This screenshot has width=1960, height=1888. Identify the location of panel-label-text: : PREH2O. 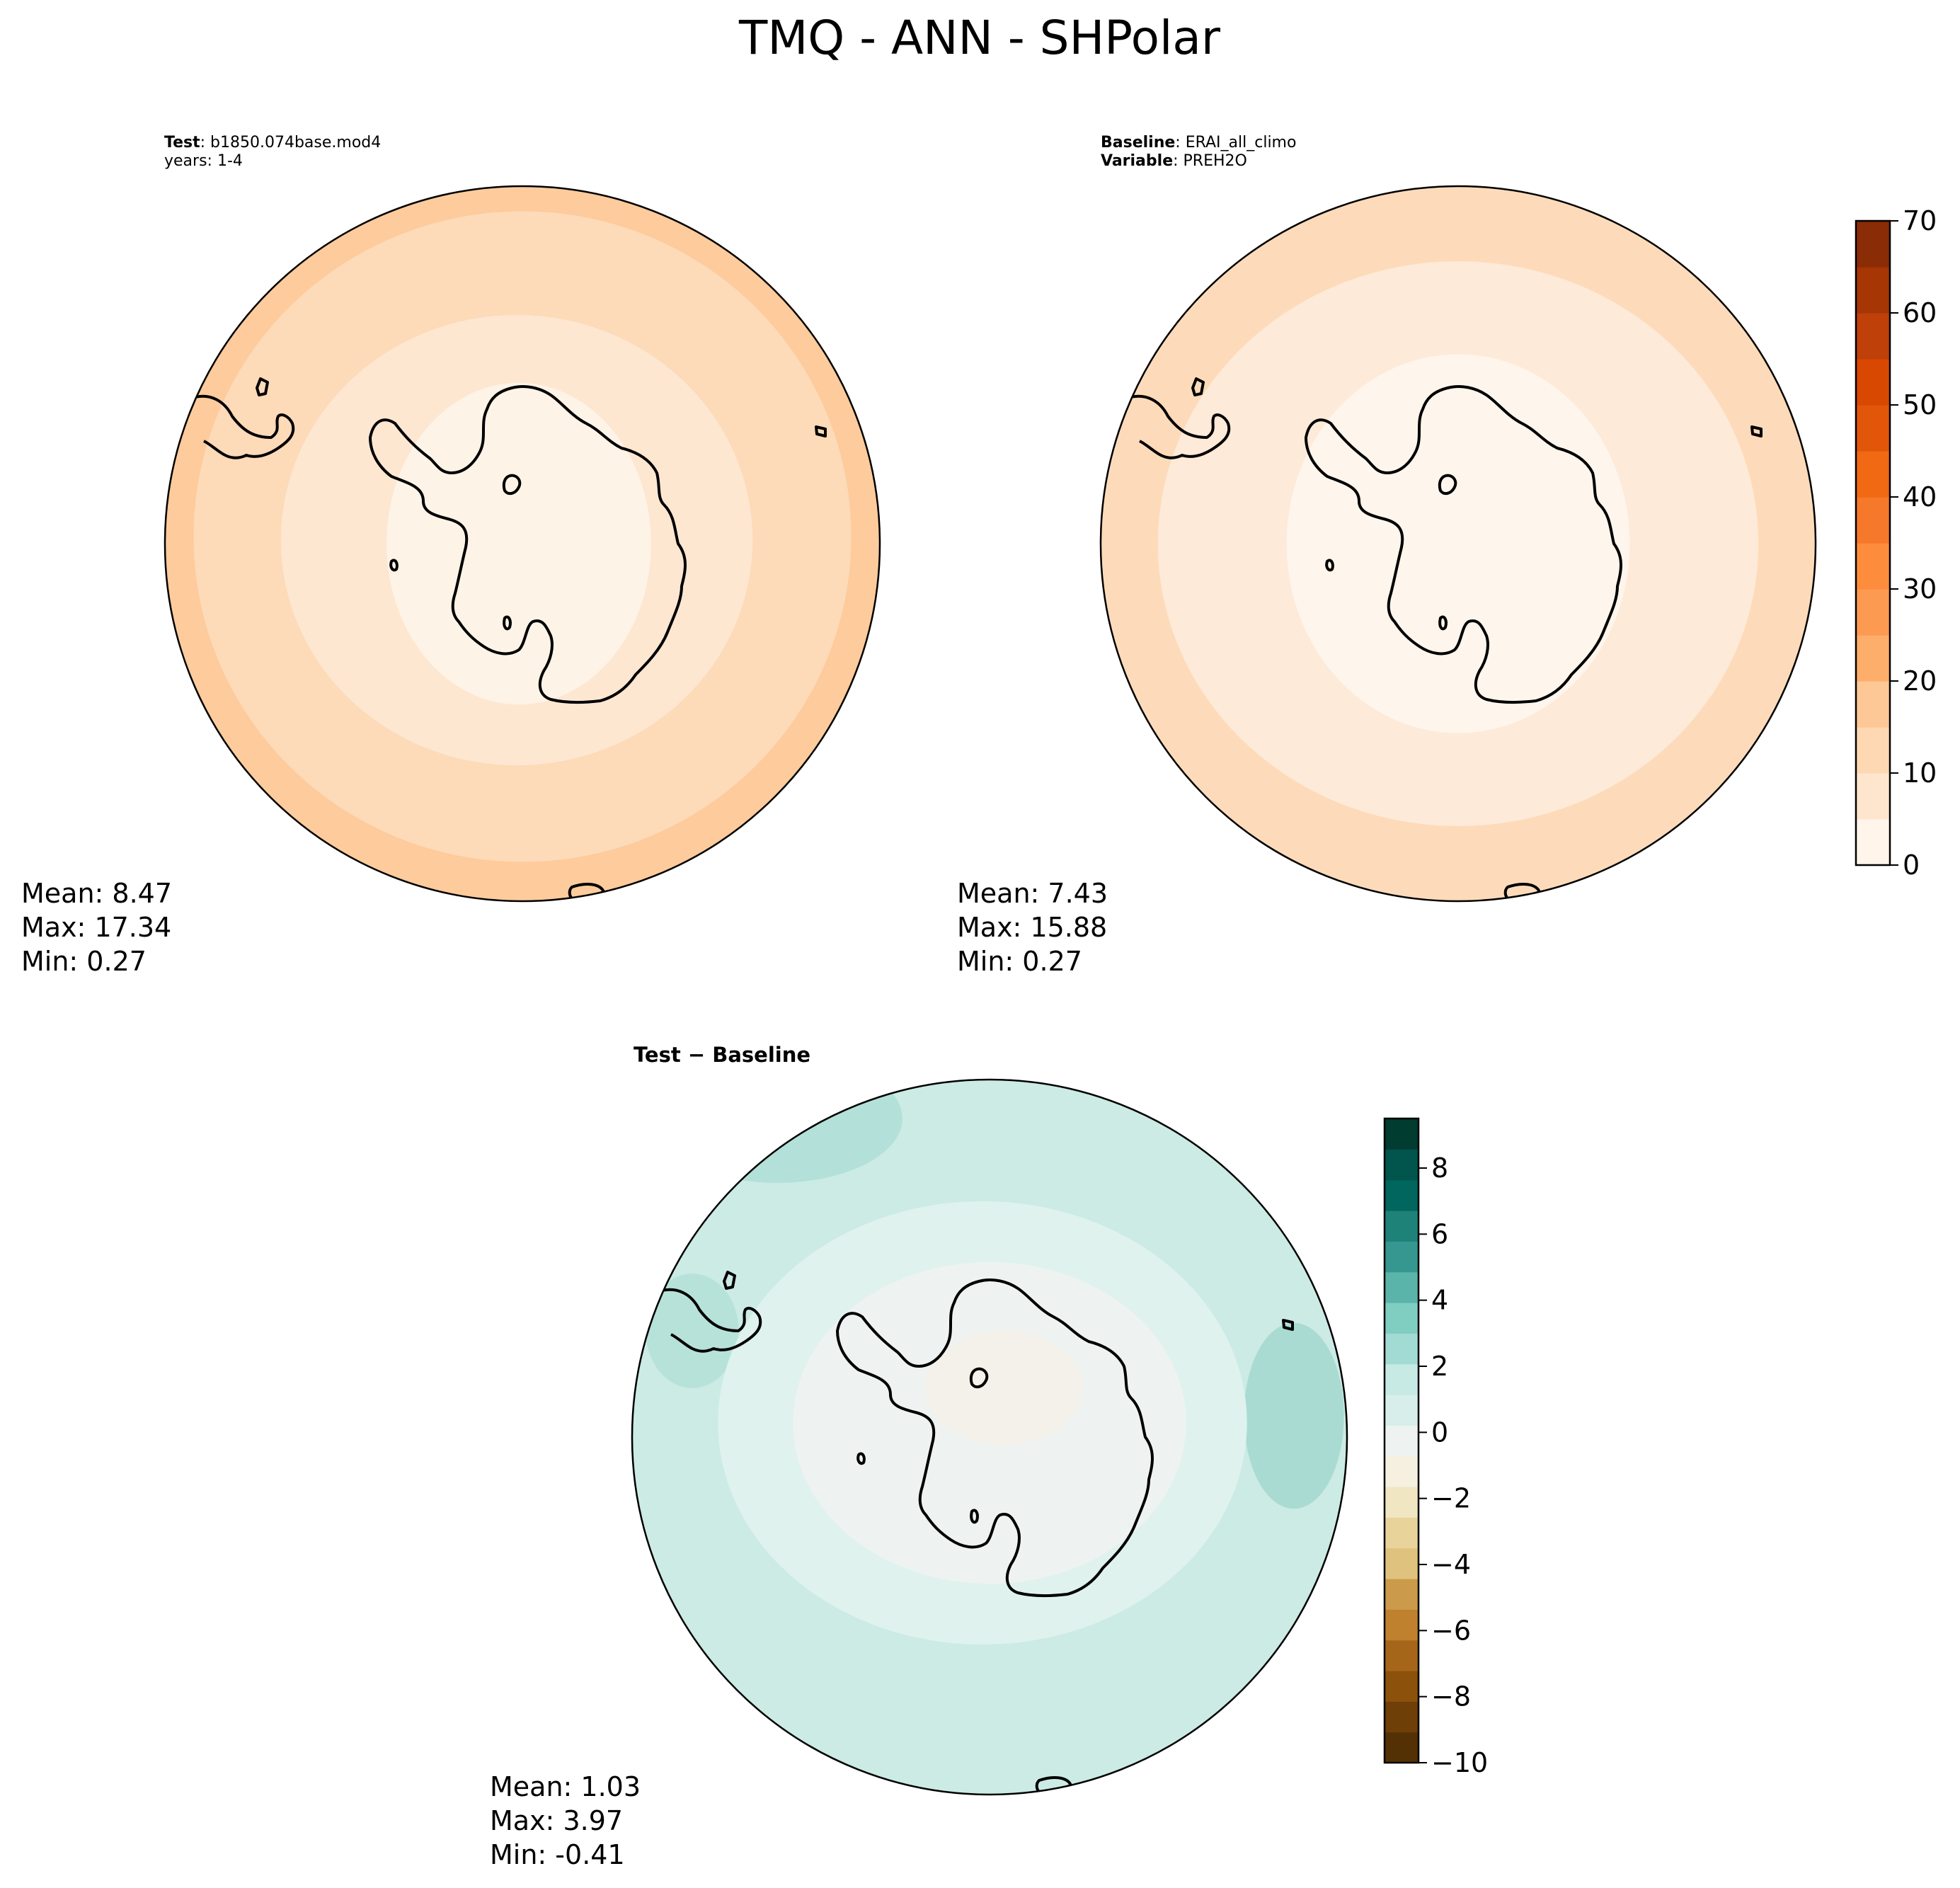
(1210, 161).